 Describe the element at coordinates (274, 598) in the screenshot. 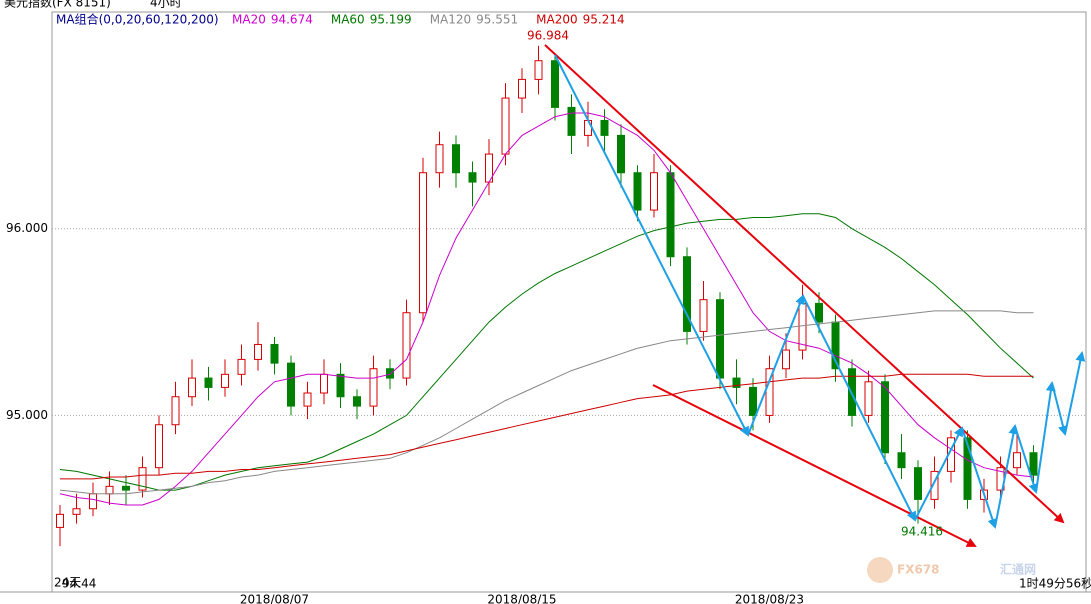

I see `x-tick-label: 2018/08/07` at that location.